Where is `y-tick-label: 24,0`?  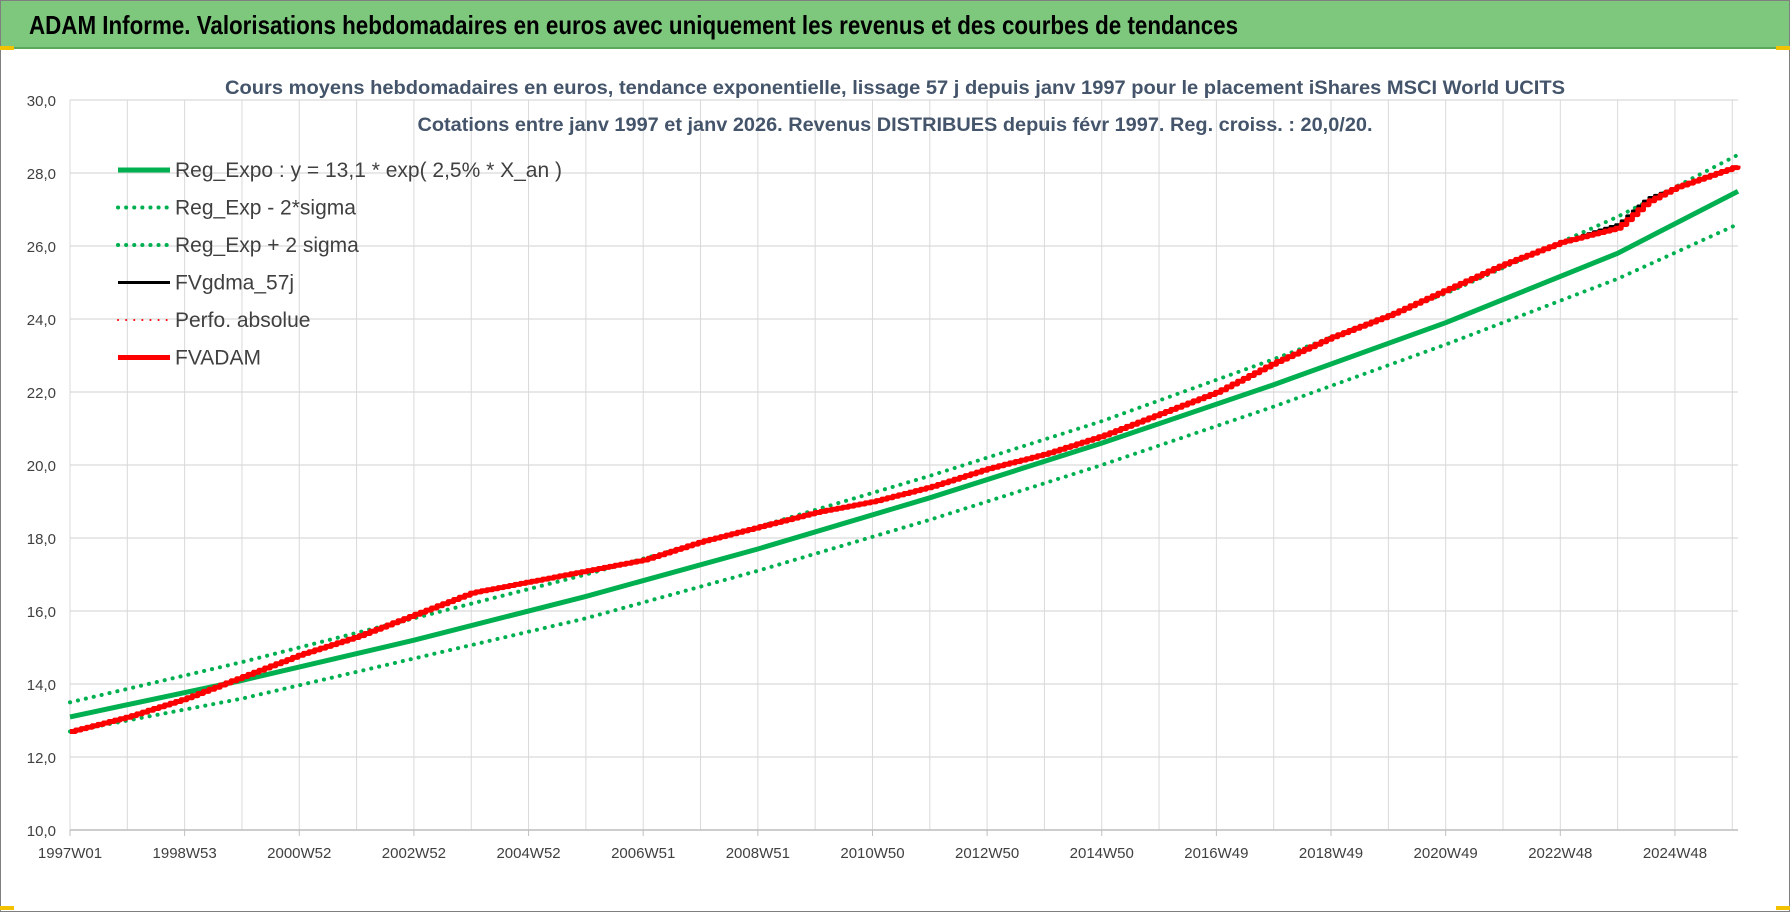
y-tick-label: 24,0 is located at coordinates (41, 320).